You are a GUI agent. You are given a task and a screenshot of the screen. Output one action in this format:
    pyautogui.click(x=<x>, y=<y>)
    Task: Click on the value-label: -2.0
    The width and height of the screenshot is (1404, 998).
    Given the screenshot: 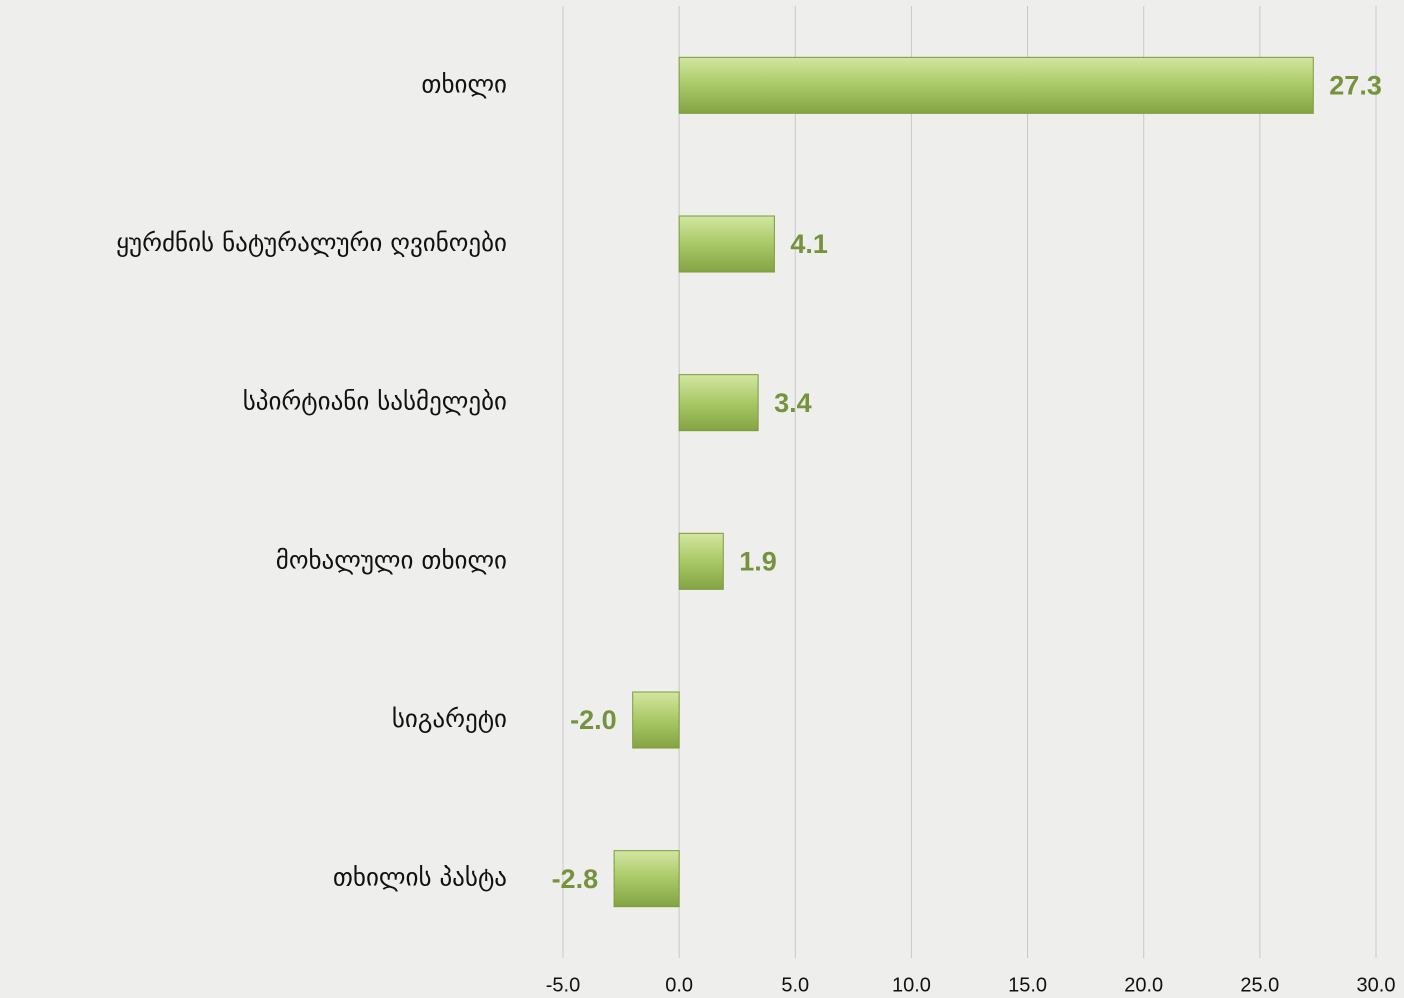 What is the action you would take?
    pyautogui.click(x=593, y=720)
    